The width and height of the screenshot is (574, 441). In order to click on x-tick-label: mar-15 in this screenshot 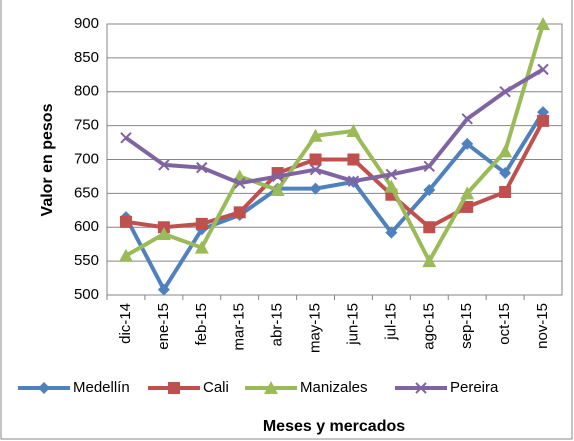, I will do `click(239, 327)`.